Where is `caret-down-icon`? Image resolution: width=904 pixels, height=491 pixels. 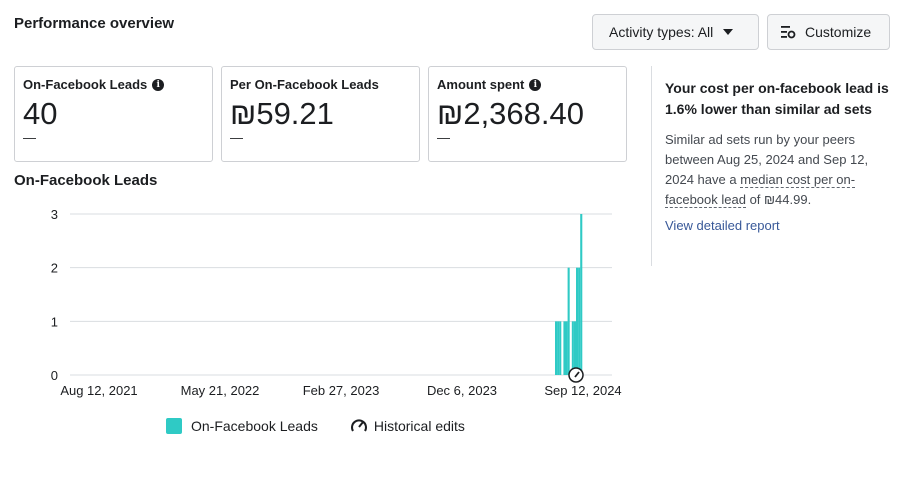 caret-down-icon is located at coordinates (728, 32).